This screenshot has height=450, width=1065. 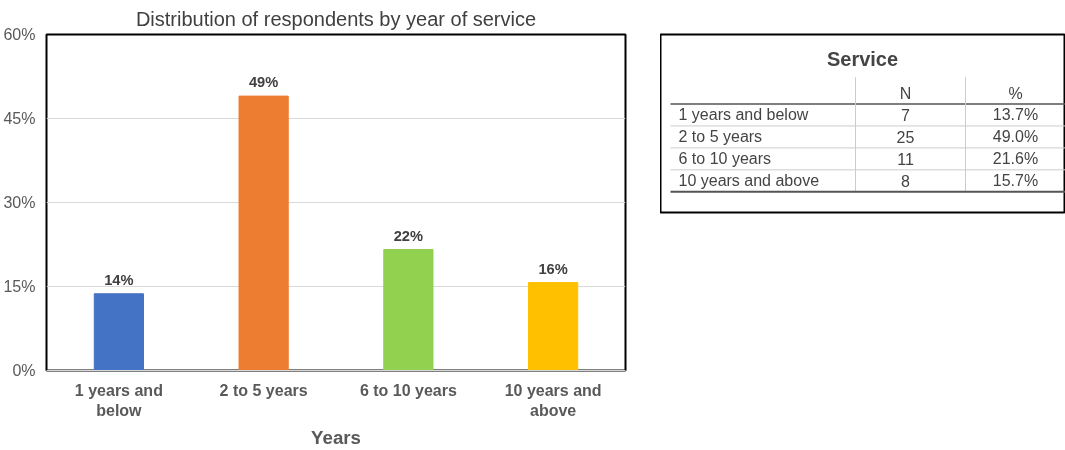 What do you see at coordinates (24, 370) in the screenshot?
I see `y-tick-label: 0%` at bounding box center [24, 370].